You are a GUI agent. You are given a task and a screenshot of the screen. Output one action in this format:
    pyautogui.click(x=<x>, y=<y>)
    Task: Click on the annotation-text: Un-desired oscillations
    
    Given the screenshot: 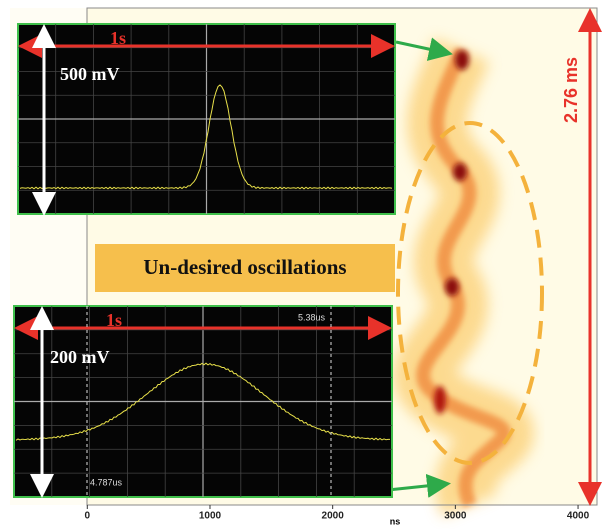 What is the action you would take?
    pyautogui.click(x=244, y=267)
    